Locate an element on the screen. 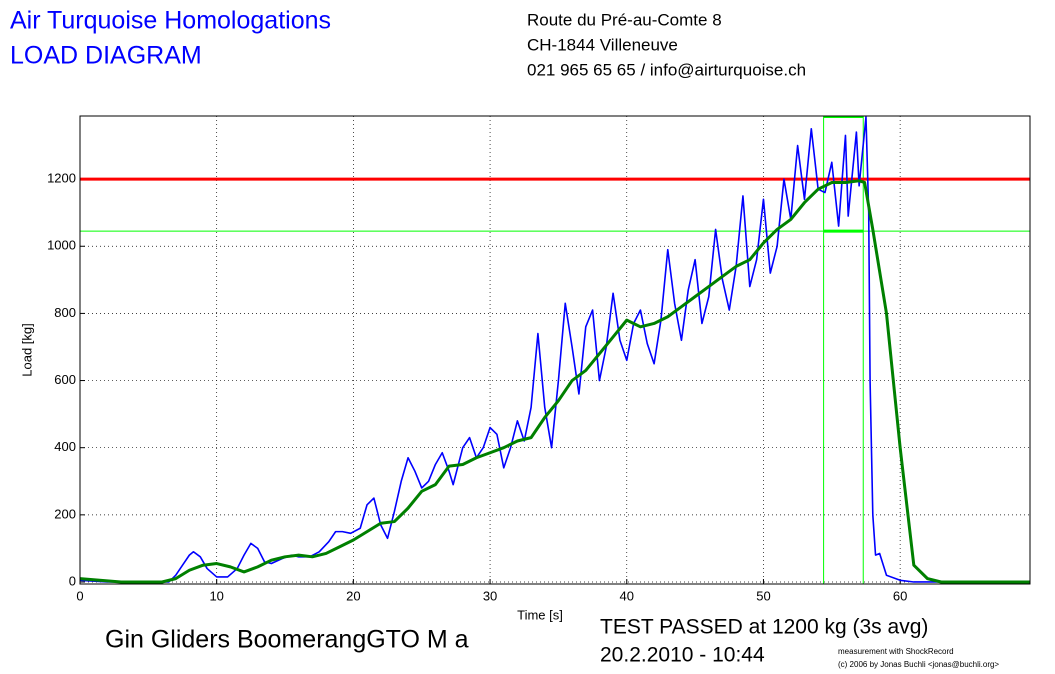 The image size is (1055, 674). y-tick-label: 0 is located at coordinates (72, 580).